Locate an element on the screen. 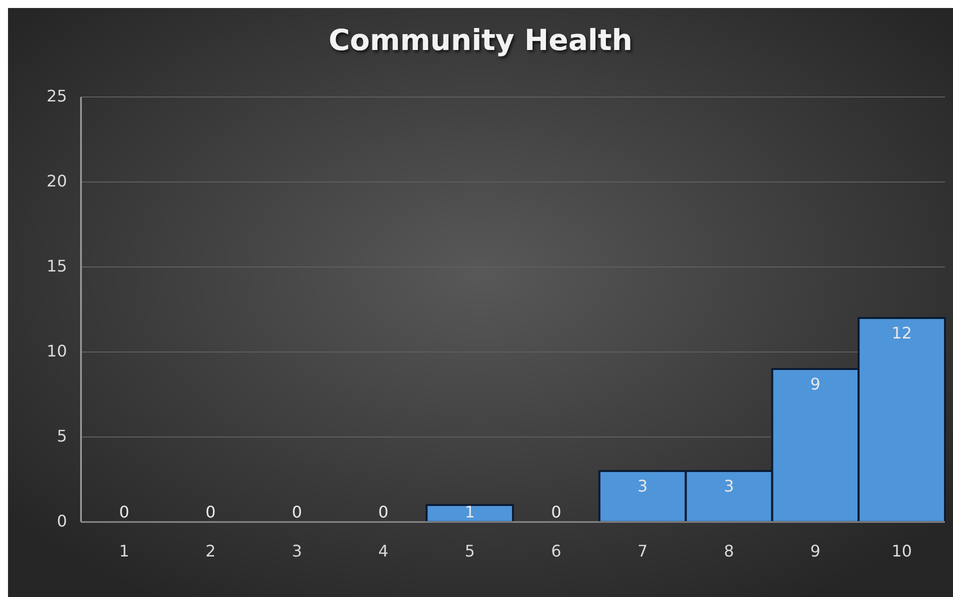 Image resolution: width=953 pixels, height=597 pixels. x-tick-label: 8 is located at coordinates (729, 550).